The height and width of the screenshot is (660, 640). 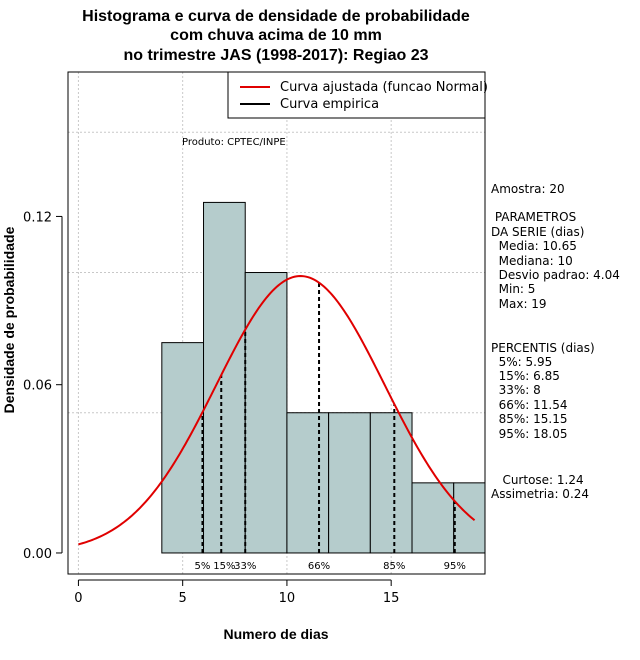 I want to click on legend-box, so click(x=356, y=95).